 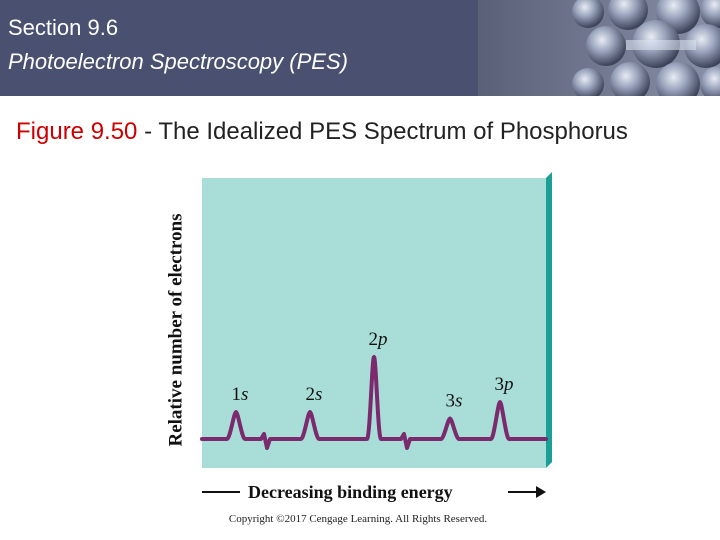 I want to click on header-decorative-image, so click(x=599, y=48).